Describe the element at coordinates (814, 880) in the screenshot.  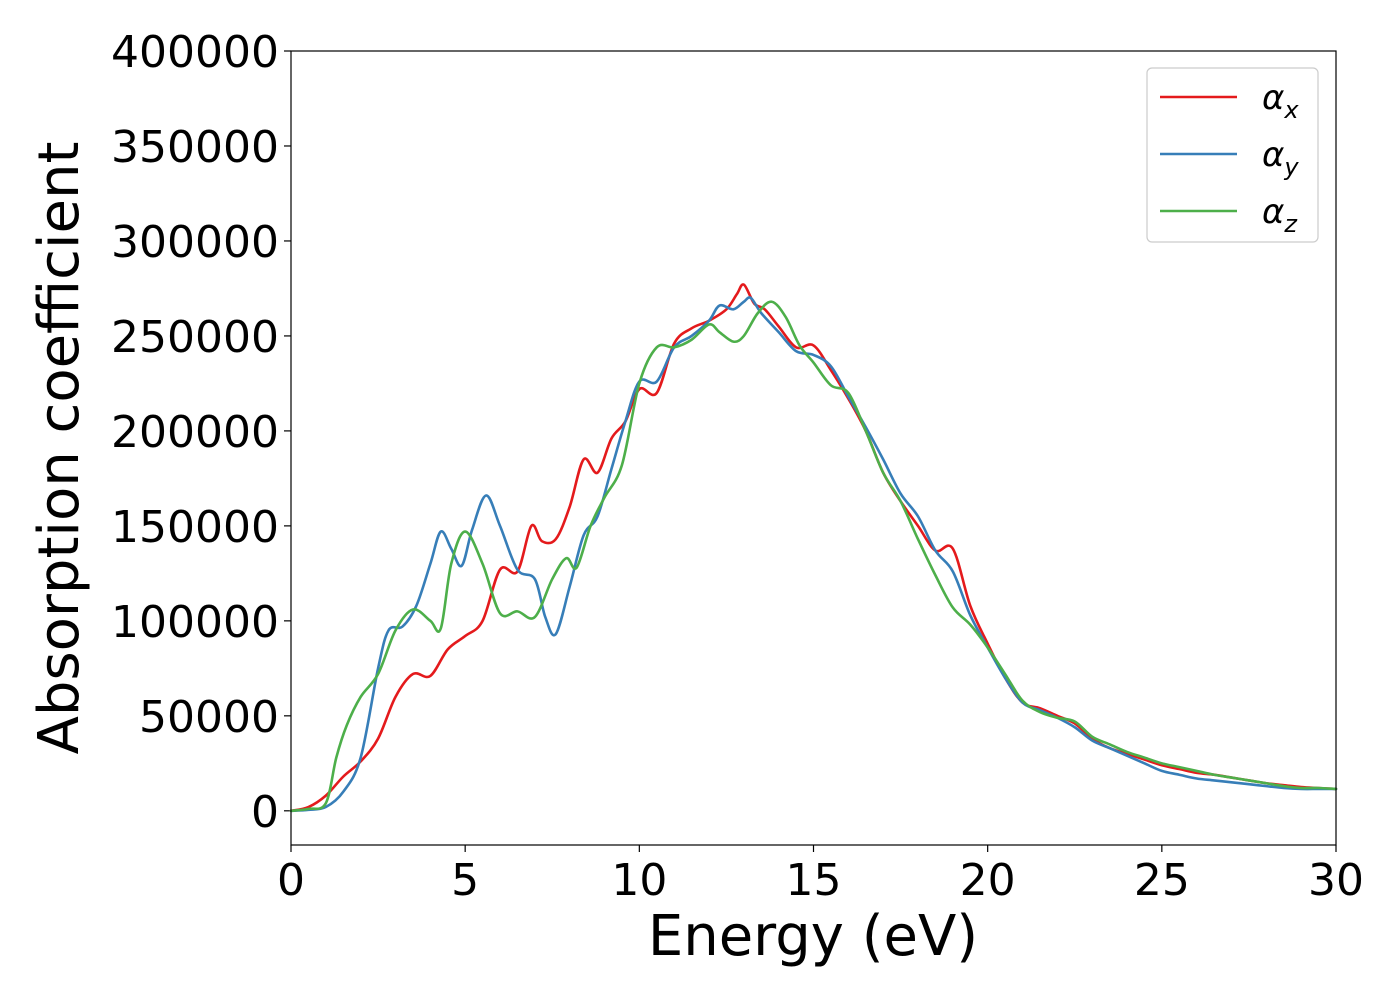
I see `x-tick-label: 15` at that location.